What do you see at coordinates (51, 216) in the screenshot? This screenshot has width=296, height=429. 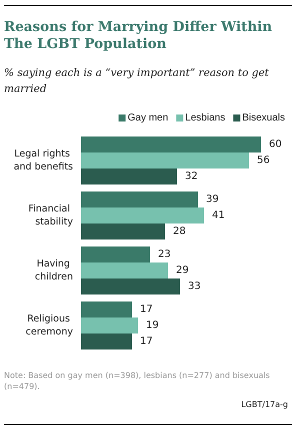 I see `y-tick-label: Financial stability` at bounding box center [51, 216].